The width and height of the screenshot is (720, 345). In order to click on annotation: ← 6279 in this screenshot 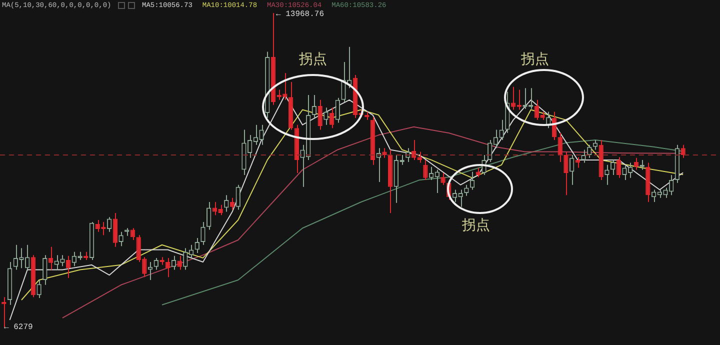, I will do `click(19, 327)`.